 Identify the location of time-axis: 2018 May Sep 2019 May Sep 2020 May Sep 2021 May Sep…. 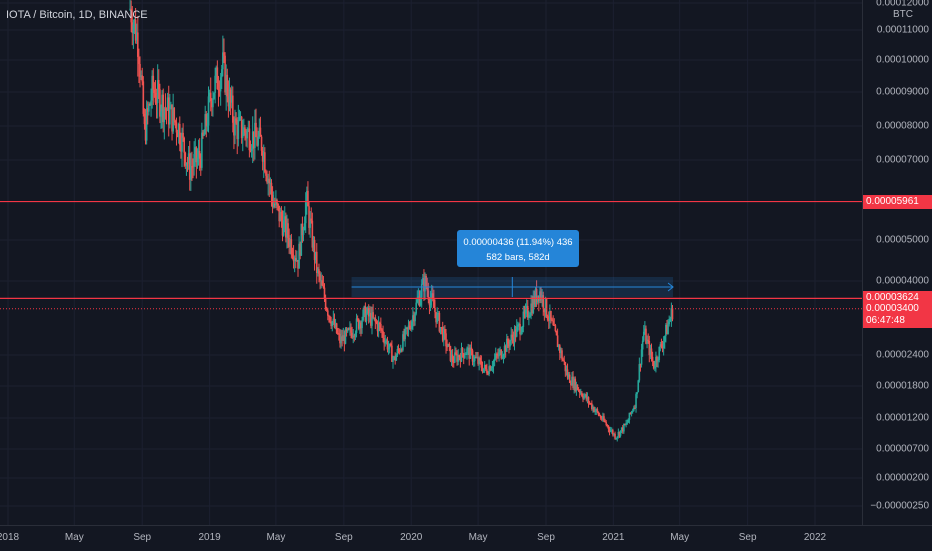
(466, 538).